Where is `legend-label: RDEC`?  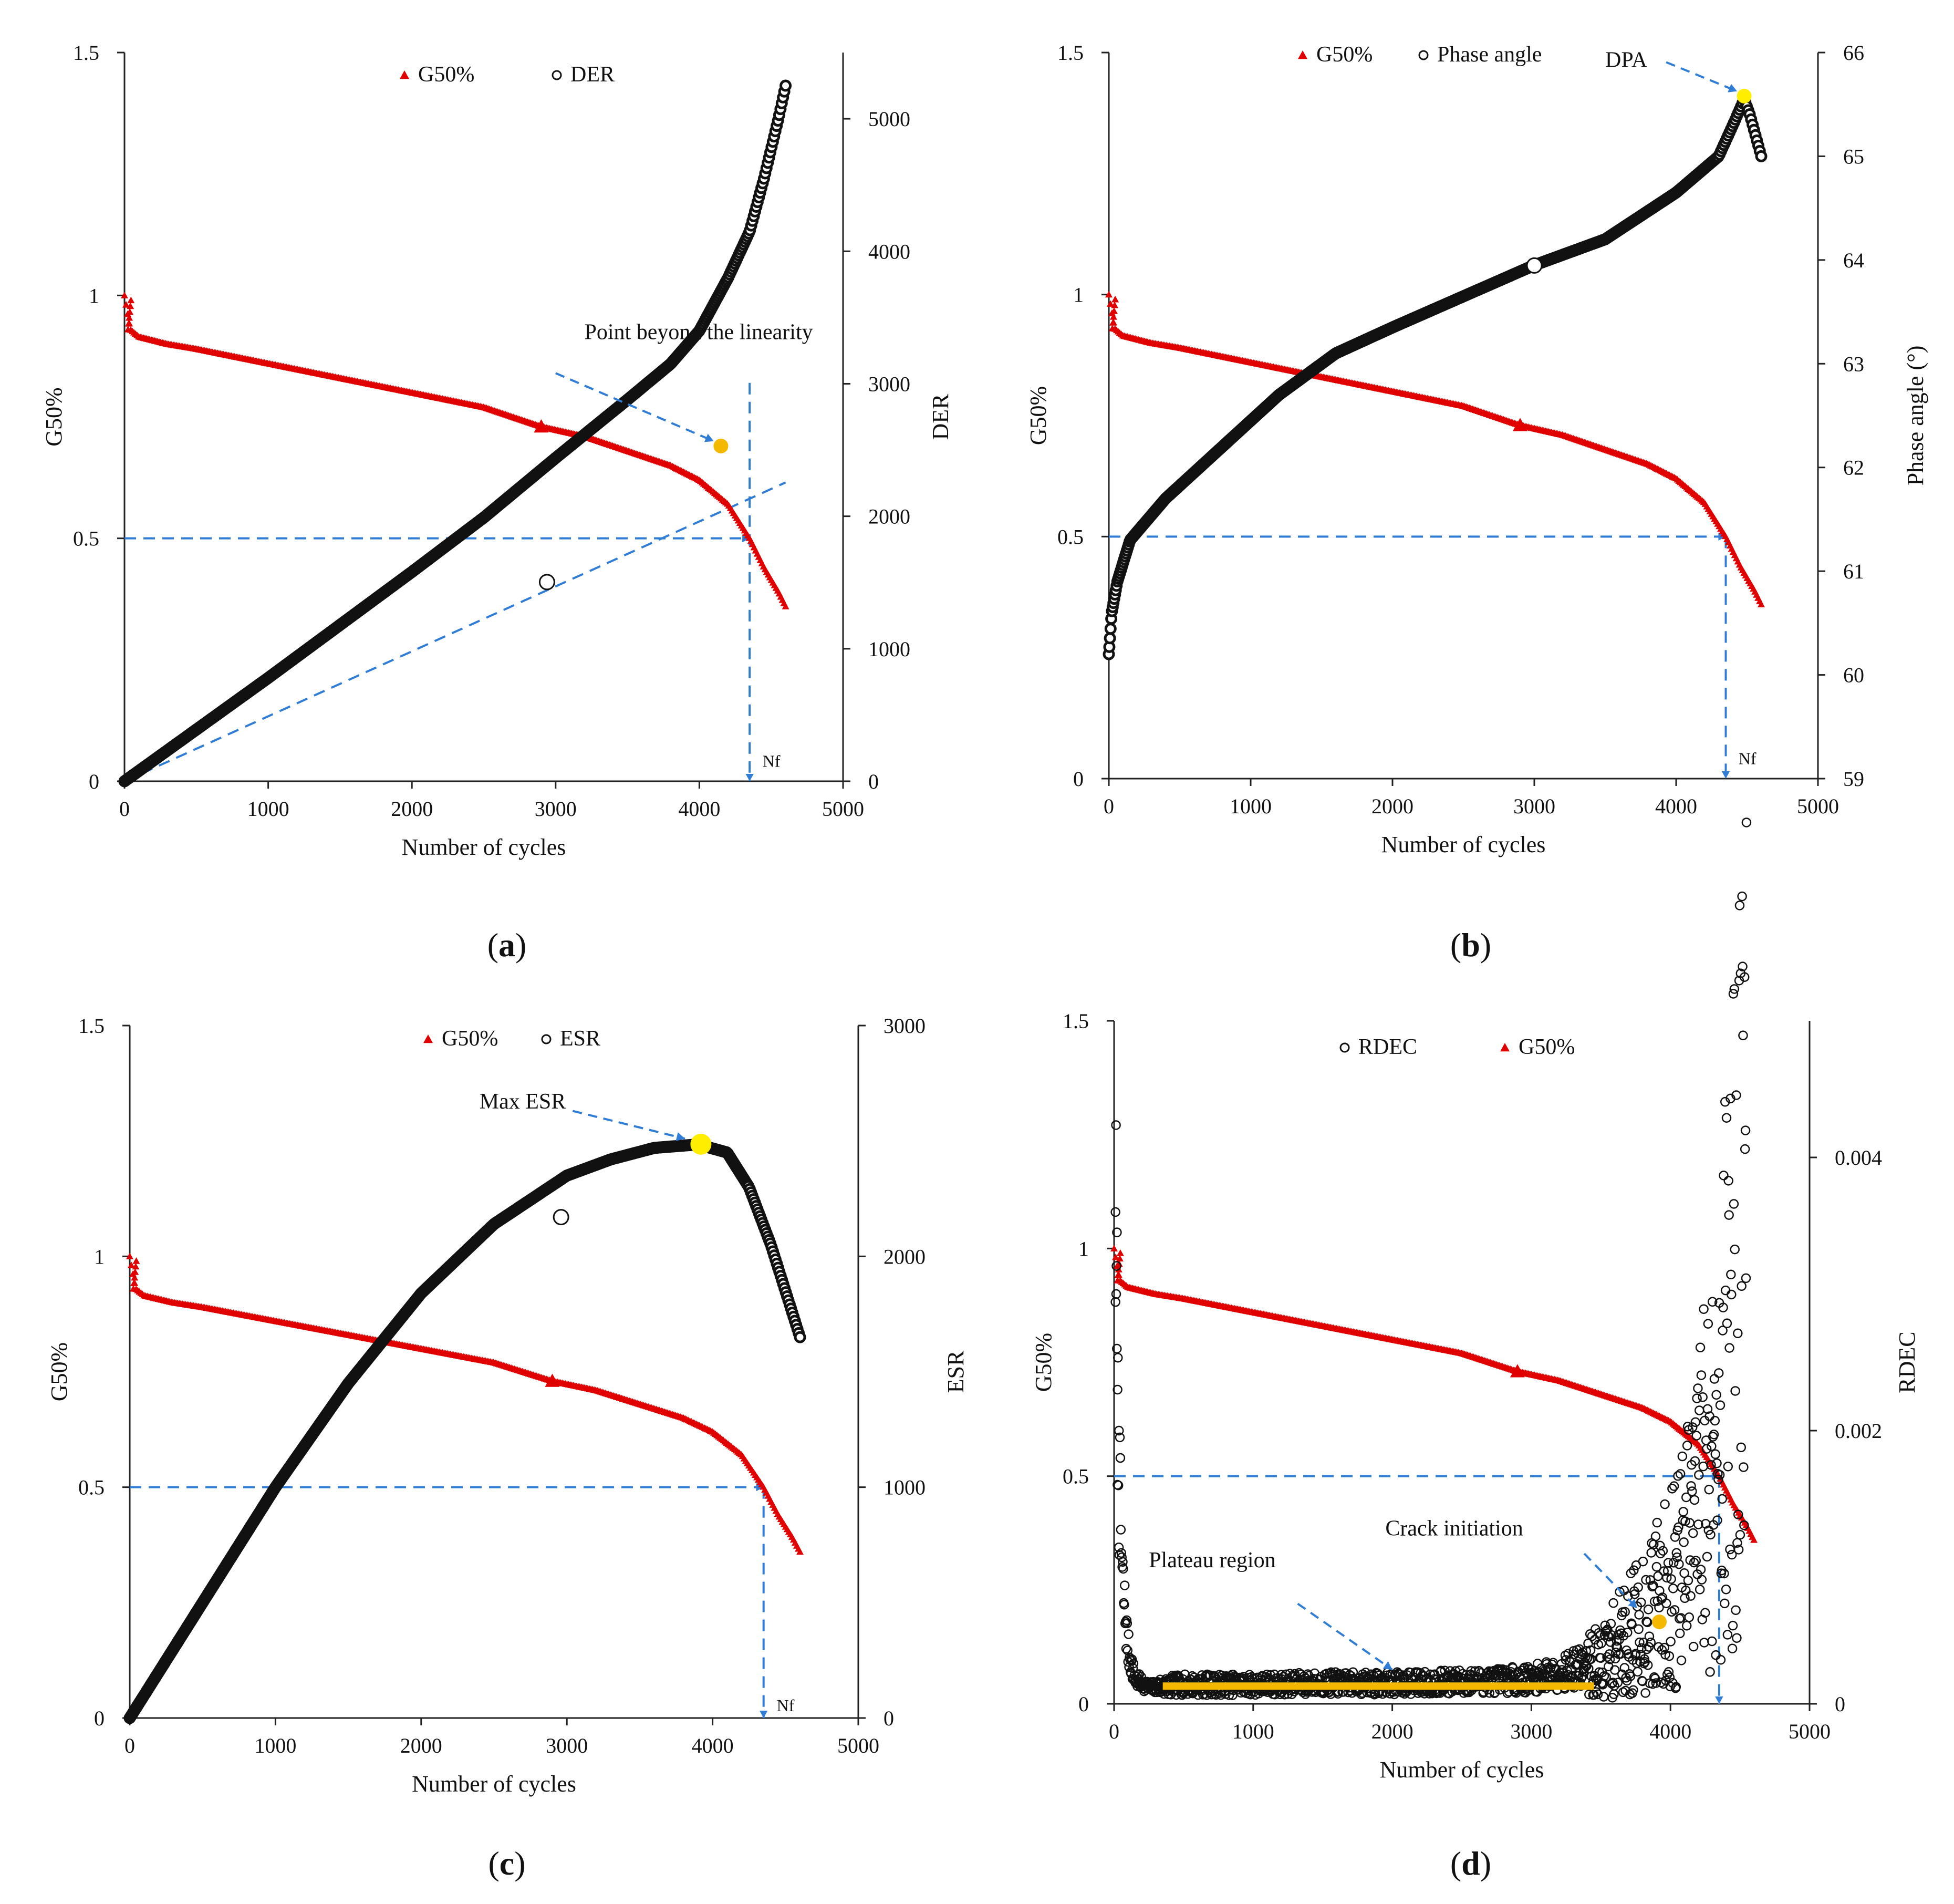
legend-label: RDEC is located at coordinates (1387, 1047).